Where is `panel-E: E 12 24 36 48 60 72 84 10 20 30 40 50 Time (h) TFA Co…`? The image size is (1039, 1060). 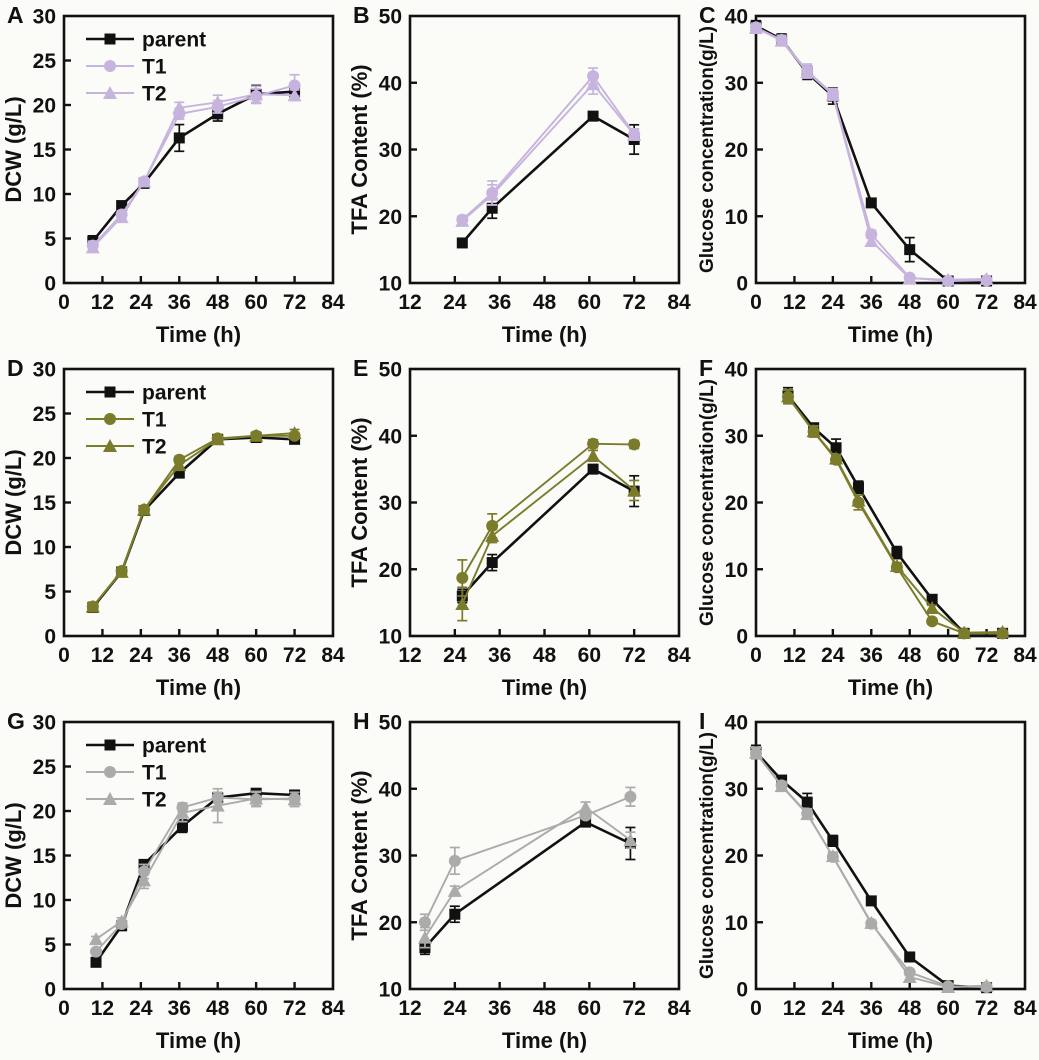 panel-E: E 12 24 36 48 60 72 84 10 20 30 40 50 Time (h) TFA Co… is located at coordinates (519, 529).